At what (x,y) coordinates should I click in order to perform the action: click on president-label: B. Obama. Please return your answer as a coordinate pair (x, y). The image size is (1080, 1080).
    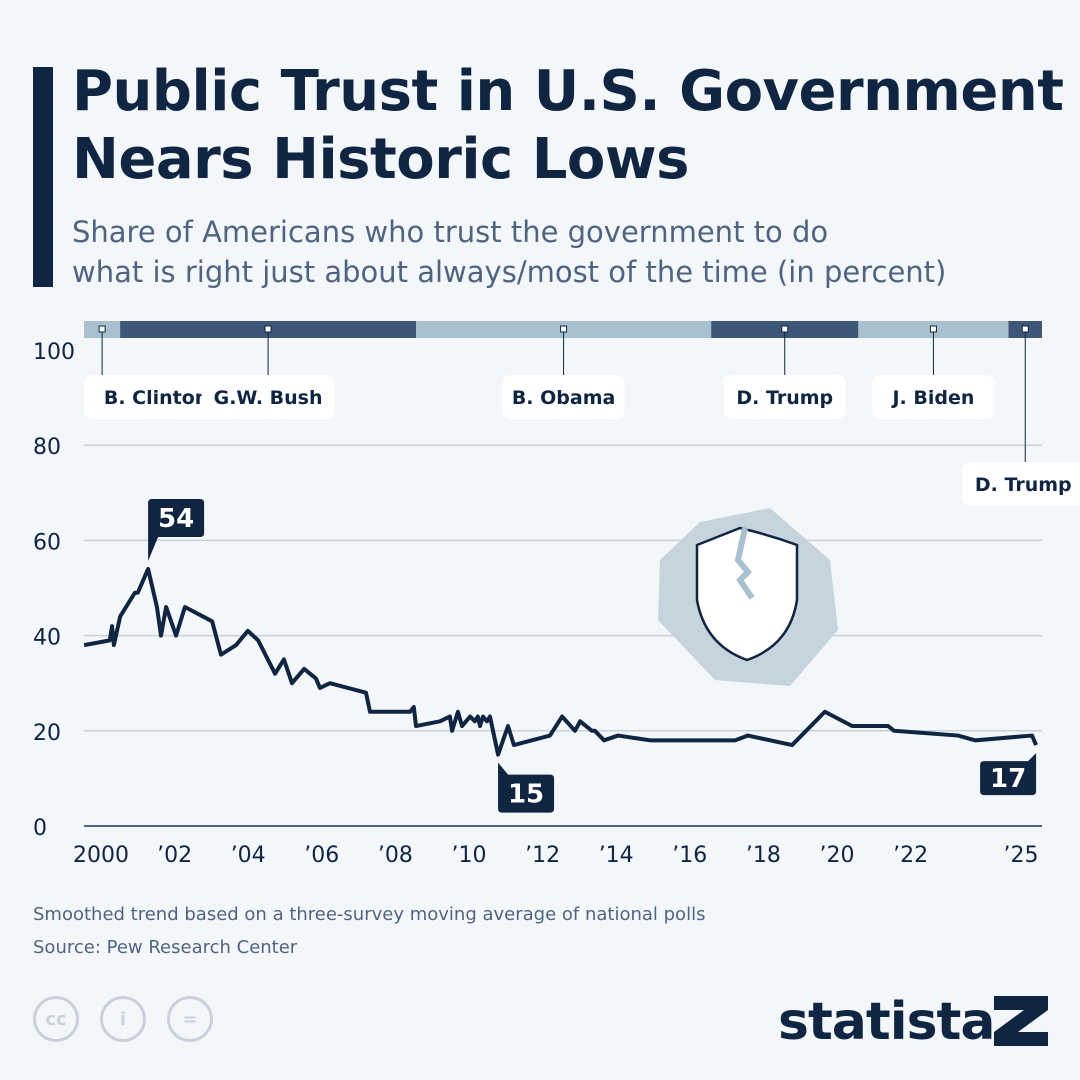
    Looking at the image, I should click on (564, 398).